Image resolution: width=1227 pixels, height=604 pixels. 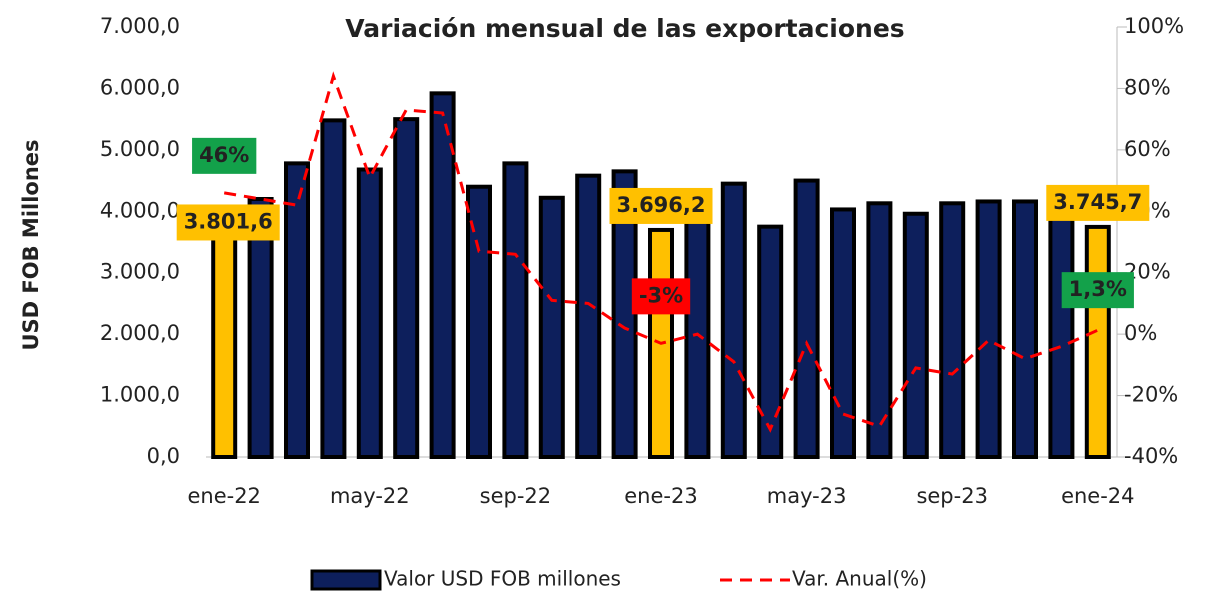 What do you see at coordinates (1151, 395) in the screenshot?
I see `y2-tick-label: -20%` at bounding box center [1151, 395].